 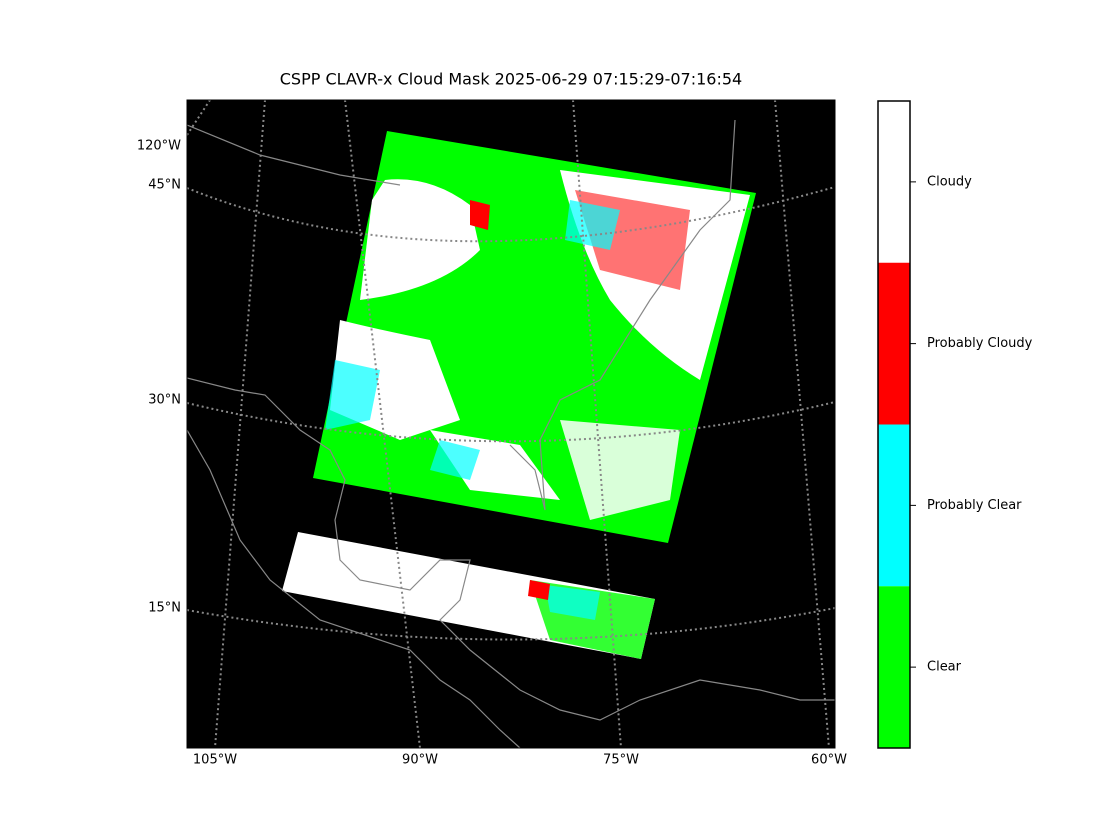 What do you see at coordinates (974, 505) in the screenshot?
I see `colorbar-label: Probably Clear` at bounding box center [974, 505].